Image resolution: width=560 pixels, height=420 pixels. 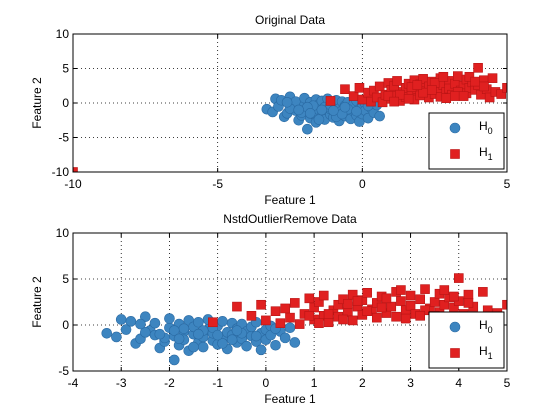 I want to click on y-tick-label: 0, so click(x=65, y=325).